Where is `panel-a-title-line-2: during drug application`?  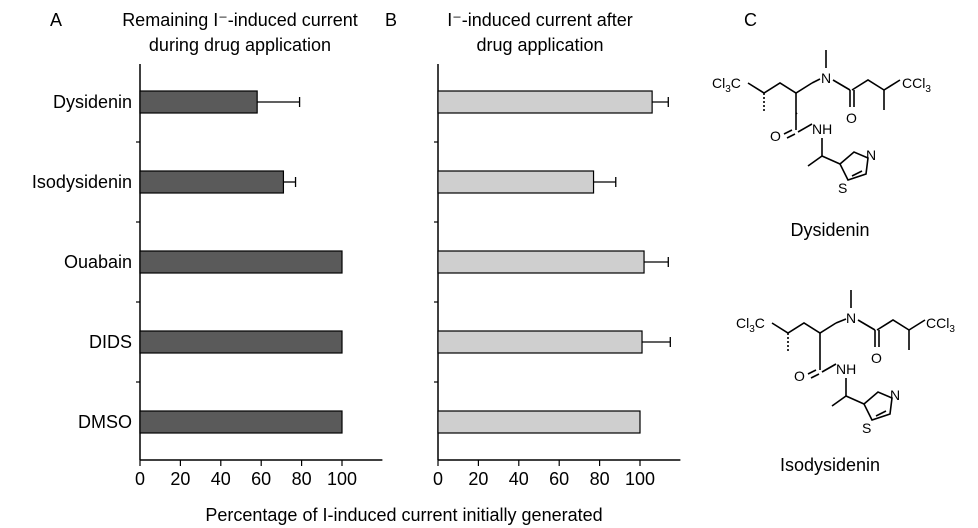 panel-a-title-line-2: during drug application is located at coordinates (240, 45).